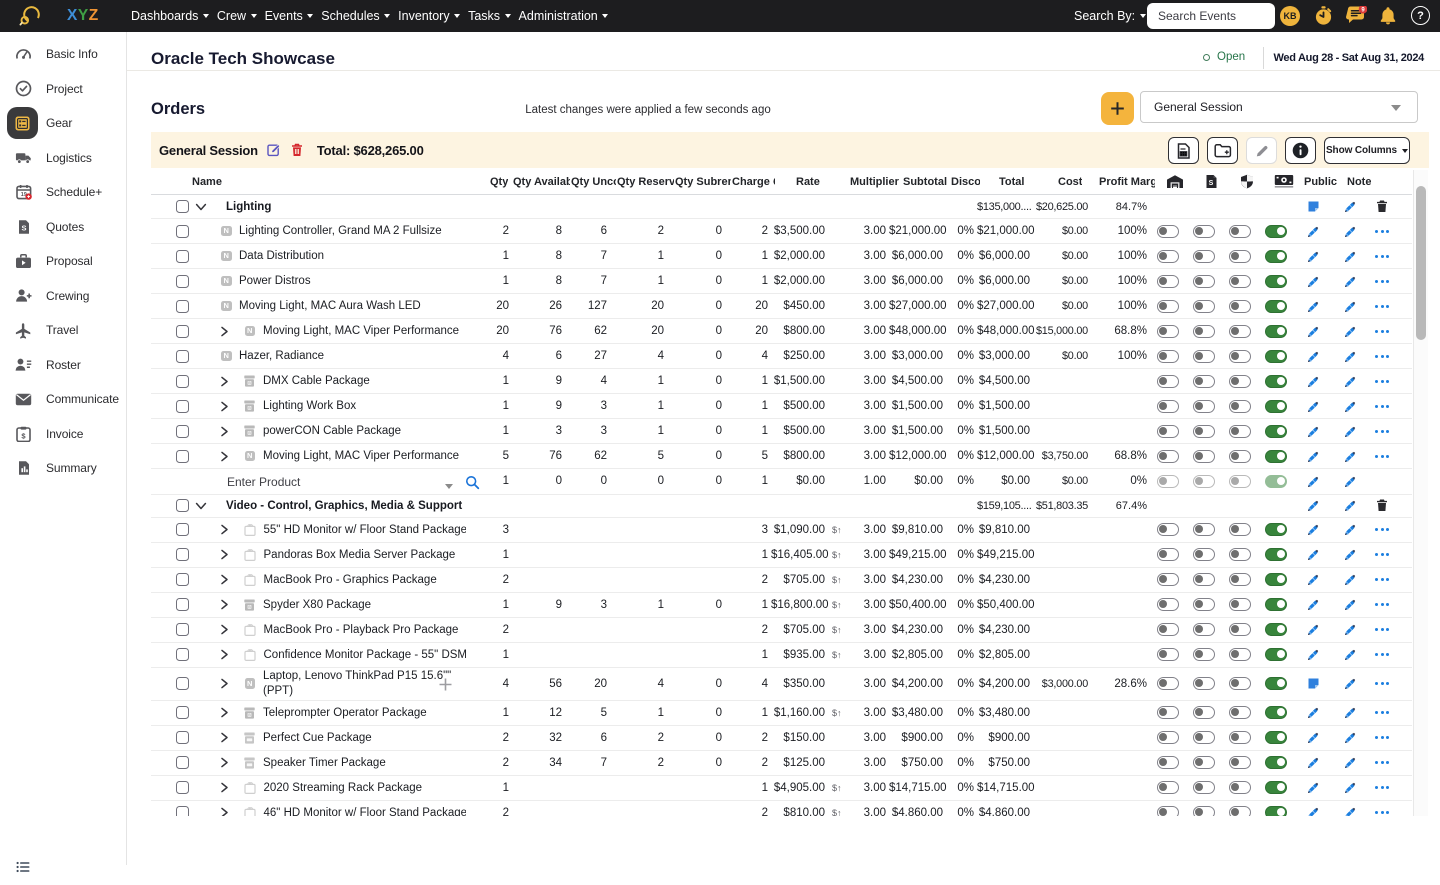 This screenshot has height=885, width=1440. What do you see at coordinates (23, 195) in the screenshot?
I see `svg-text: 19` at bounding box center [23, 195].